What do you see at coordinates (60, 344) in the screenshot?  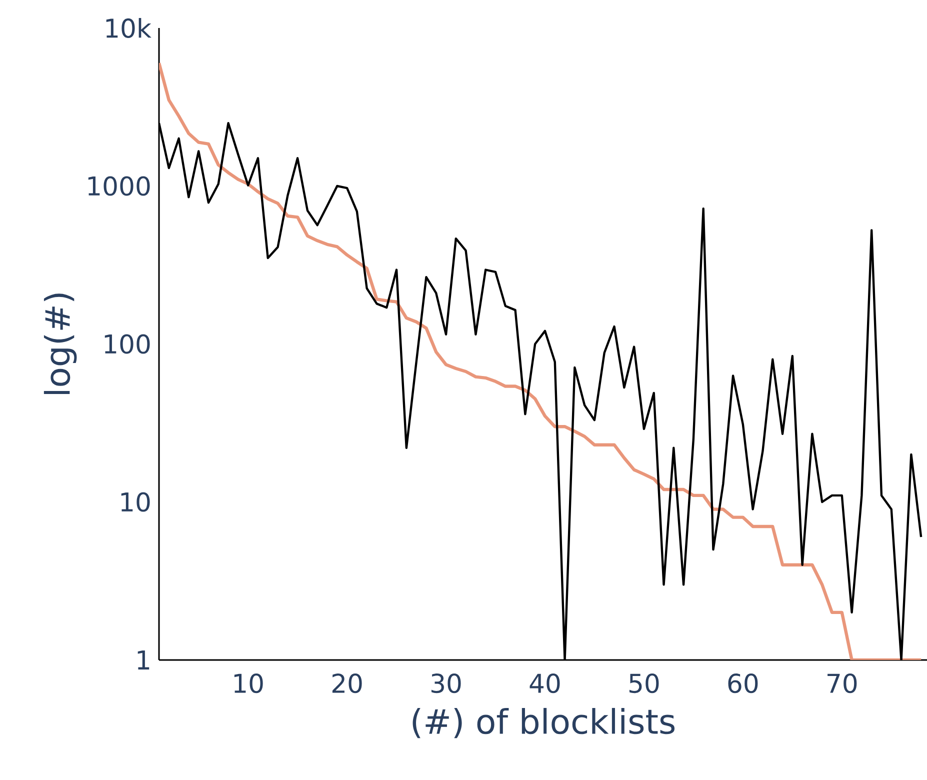 I see `y-axis-title: log(#)` at bounding box center [60, 344].